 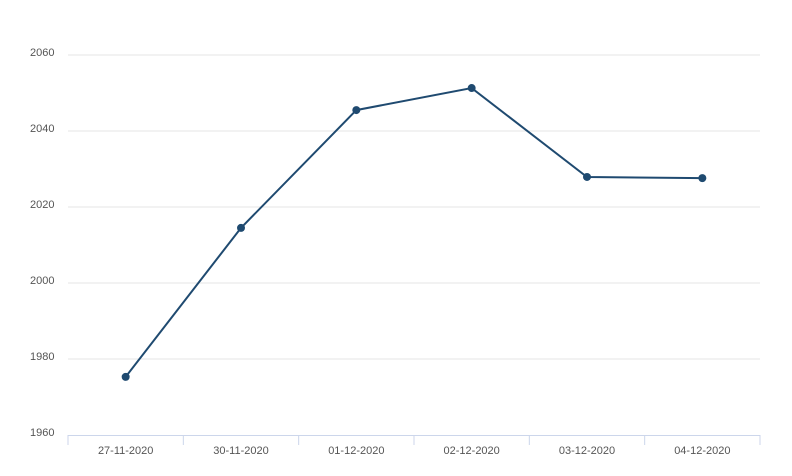 What do you see at coordinates (587, 451) in the screenshot?
I see `x-tick-label: 03-12-2020` at bounding box center [587, 451].